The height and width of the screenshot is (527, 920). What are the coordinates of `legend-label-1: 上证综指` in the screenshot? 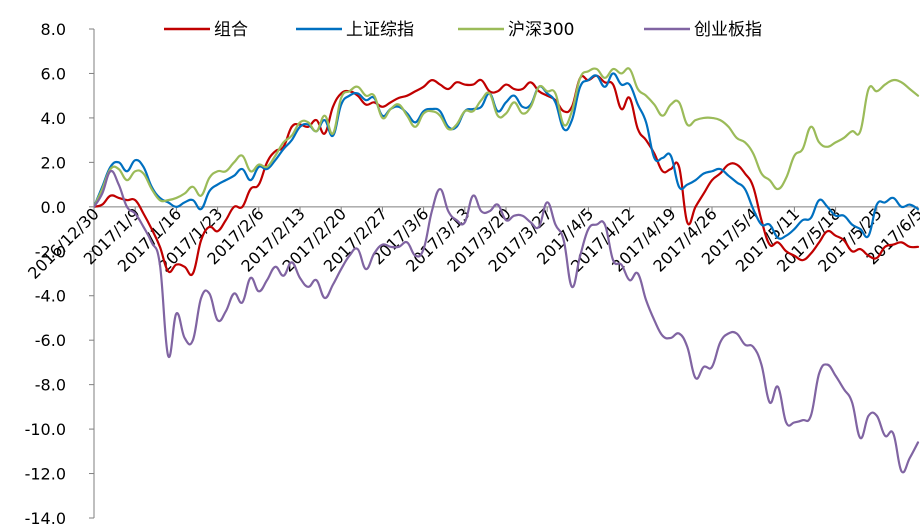 It's located at (380, 30).